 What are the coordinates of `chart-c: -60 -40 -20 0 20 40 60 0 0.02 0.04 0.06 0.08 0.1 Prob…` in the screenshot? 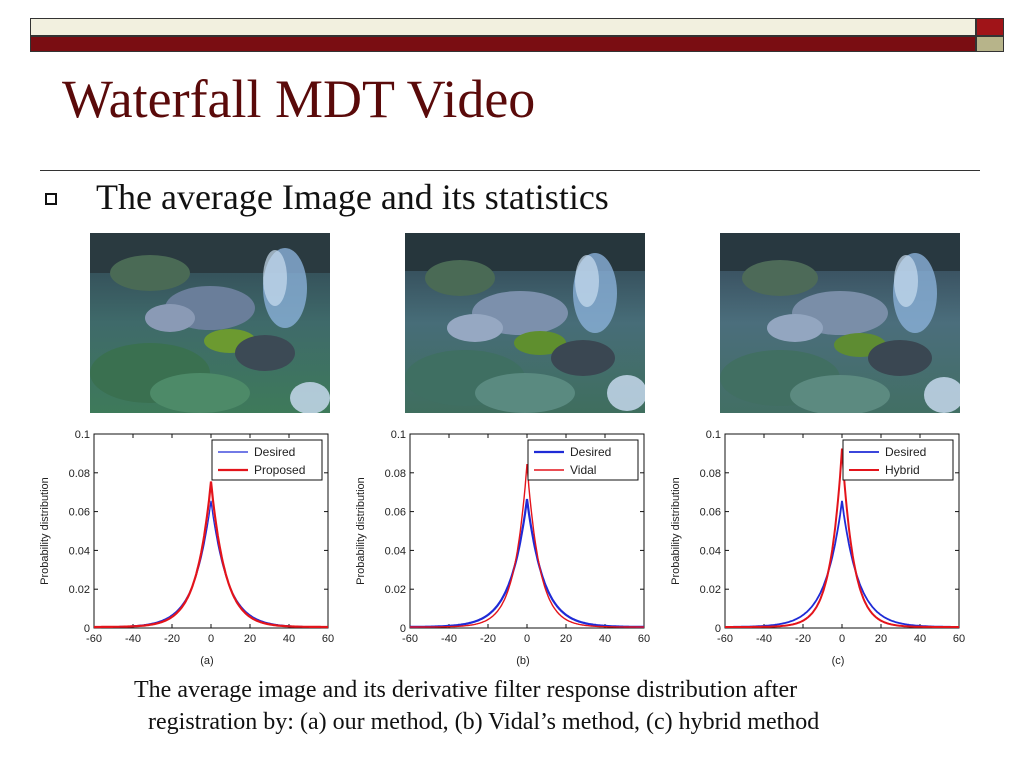 It's located at (817, 548).